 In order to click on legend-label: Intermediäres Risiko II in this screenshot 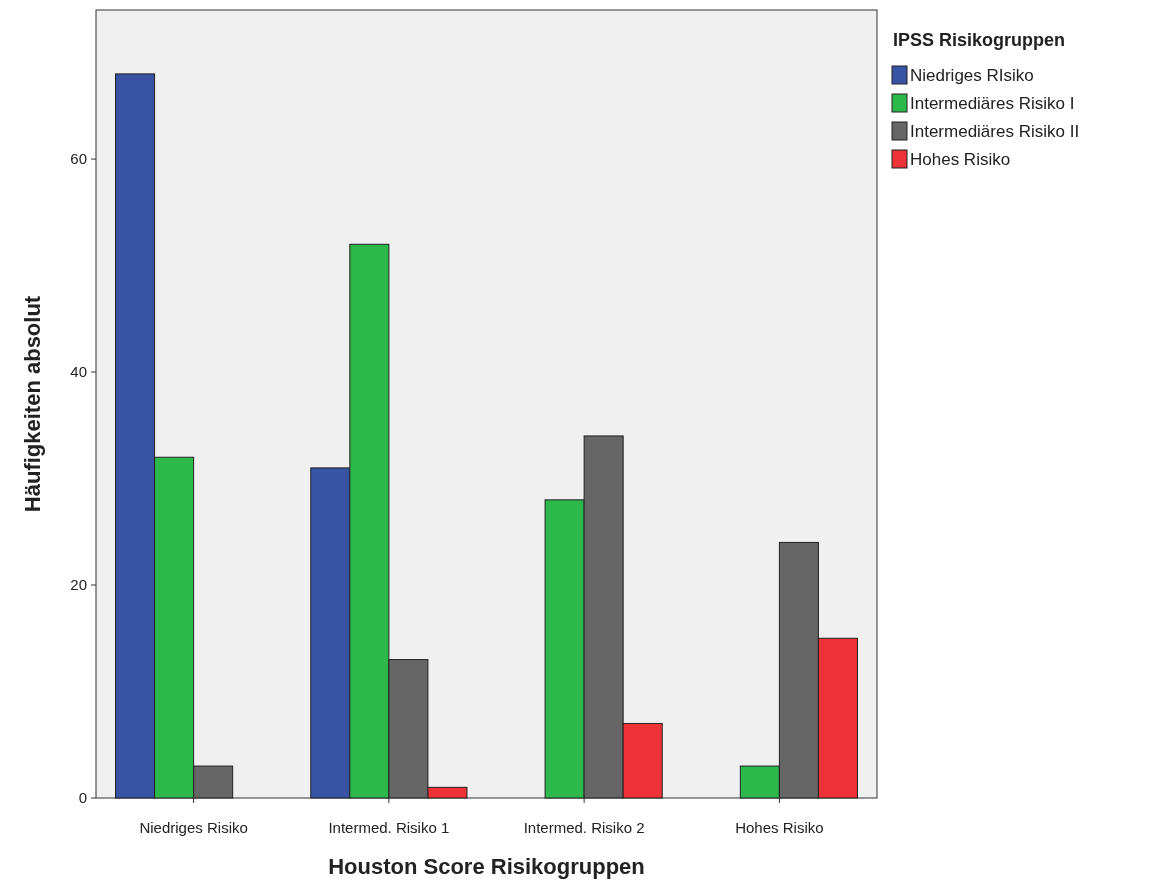, I will do `click(995, 131)`.